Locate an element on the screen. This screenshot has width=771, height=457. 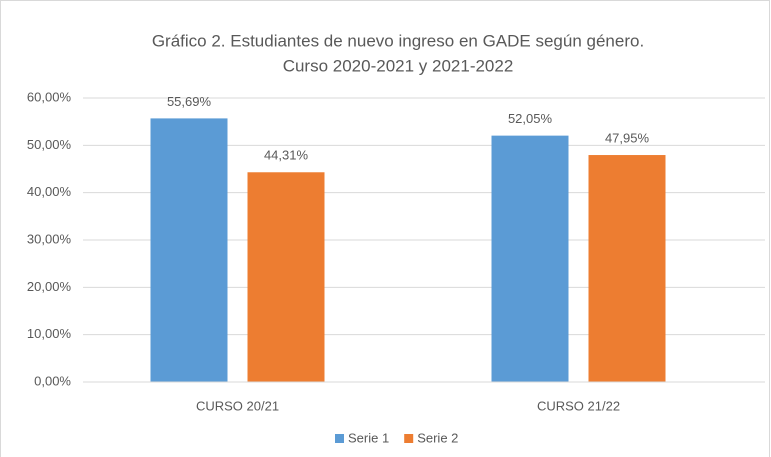
data-label: 52,05% is located at coordinates (530, 118).